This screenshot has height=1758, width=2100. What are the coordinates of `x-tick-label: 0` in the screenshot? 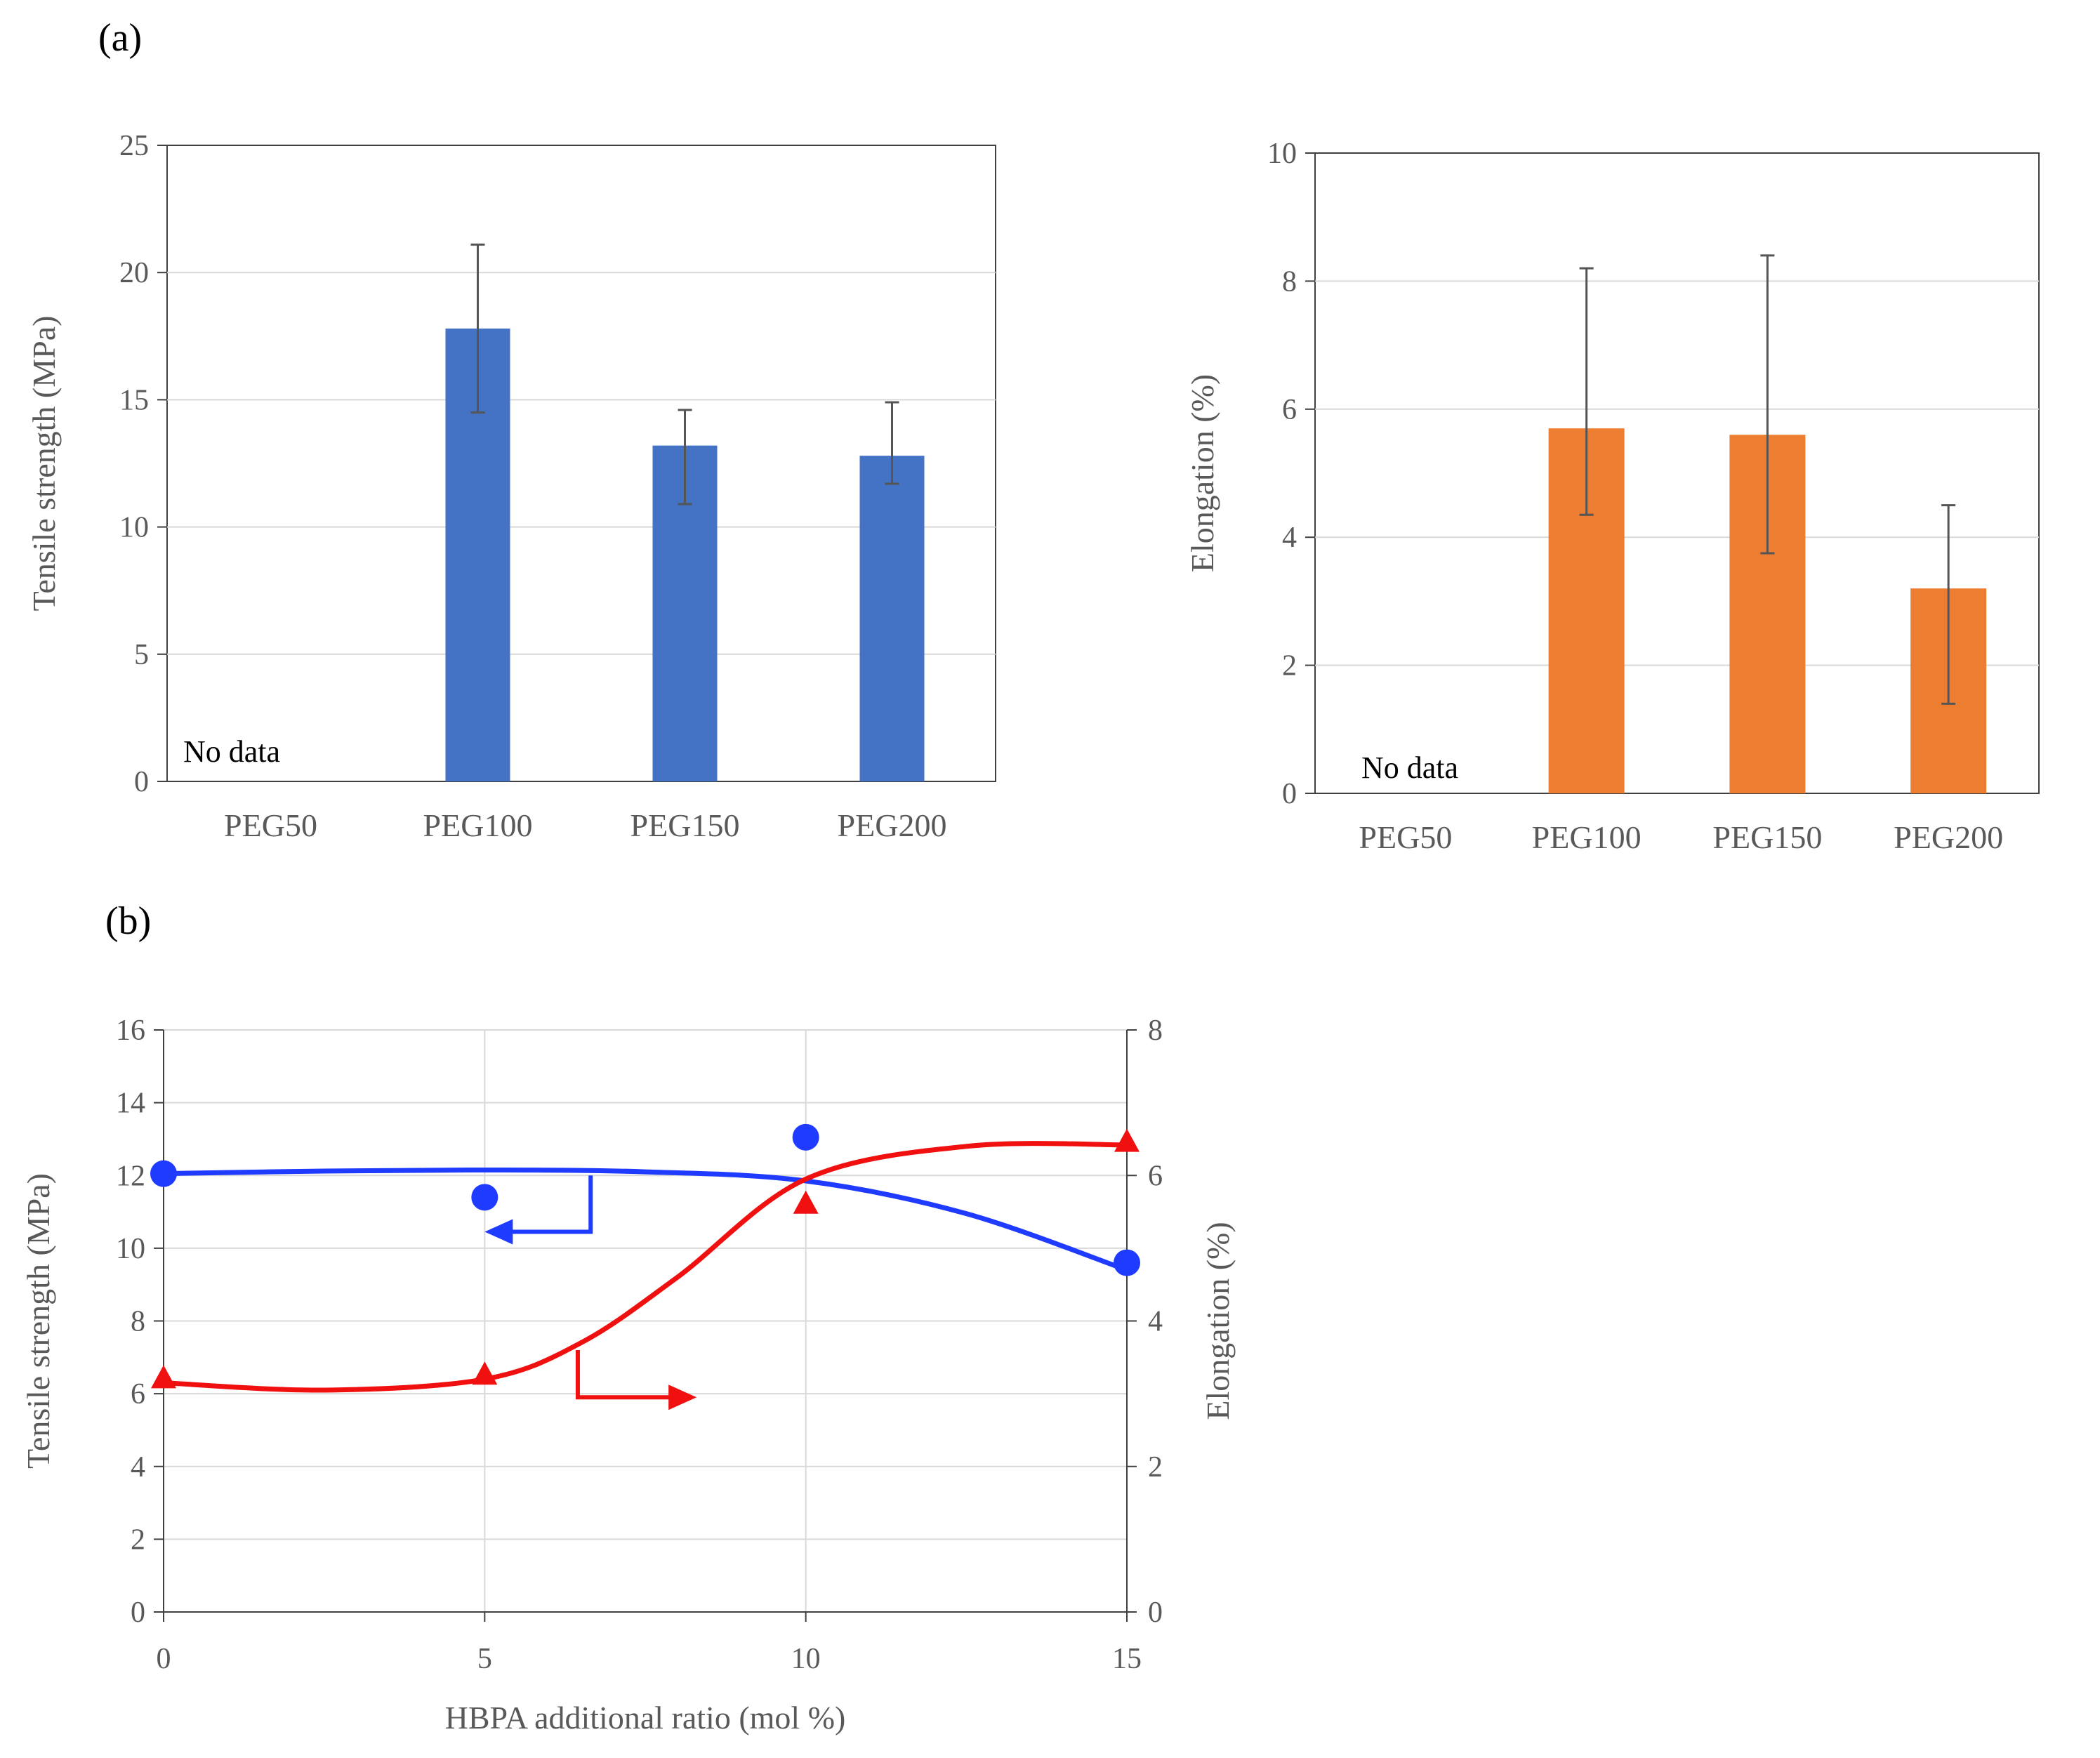 It's located at (164, 1659).